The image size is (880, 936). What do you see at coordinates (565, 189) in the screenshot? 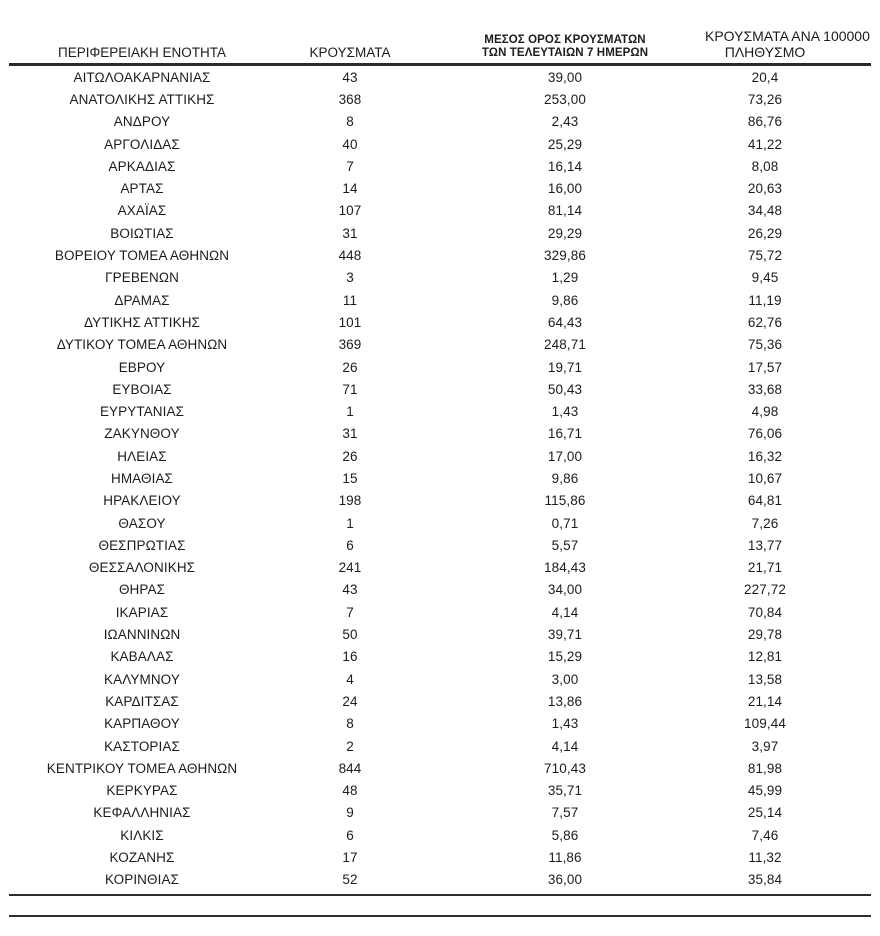
I see `cell-avg7: 16,00` at bounding box center [565, 189].